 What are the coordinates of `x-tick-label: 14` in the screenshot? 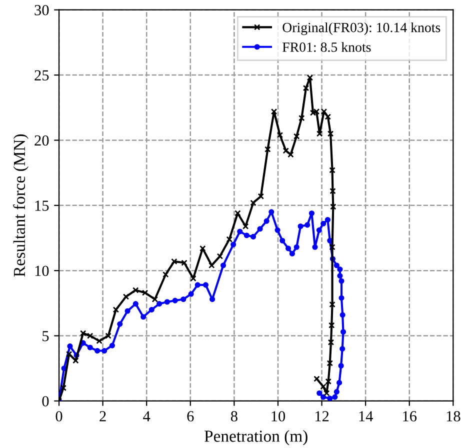 It's located at (366, 416).